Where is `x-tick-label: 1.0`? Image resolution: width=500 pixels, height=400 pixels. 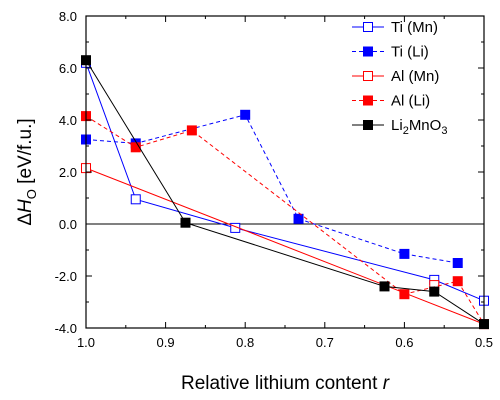
x-tick-label: 1.0 is located at coordinates (86, 342).